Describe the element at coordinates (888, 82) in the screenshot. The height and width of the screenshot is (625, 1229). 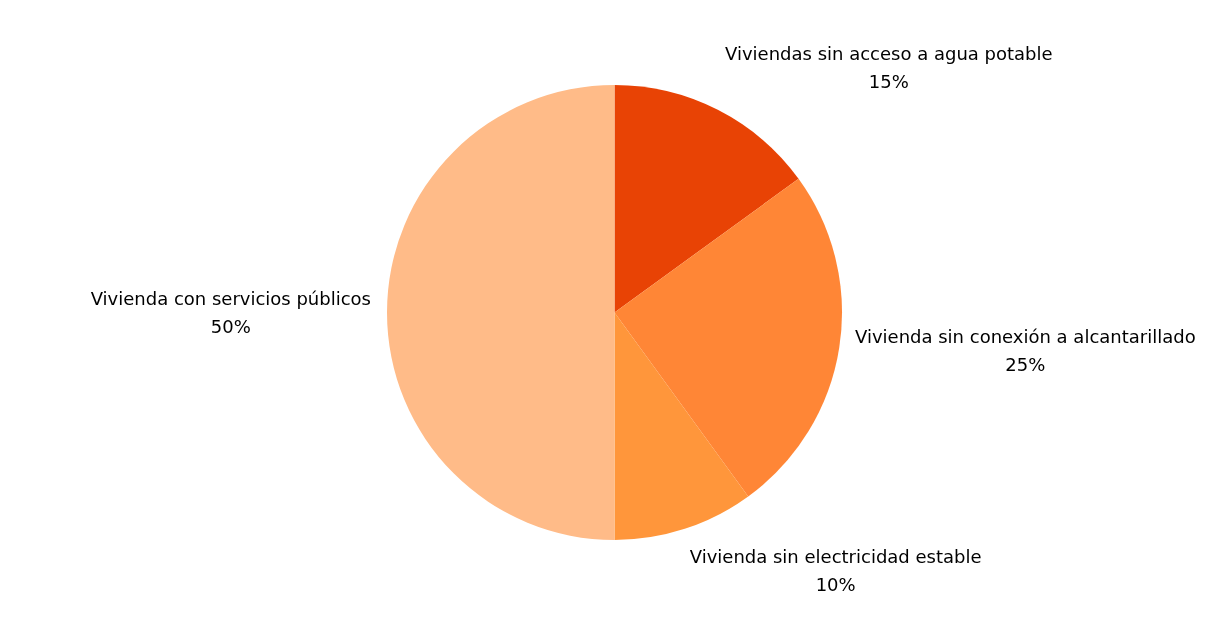
I see `data-label: 15%` at that location.